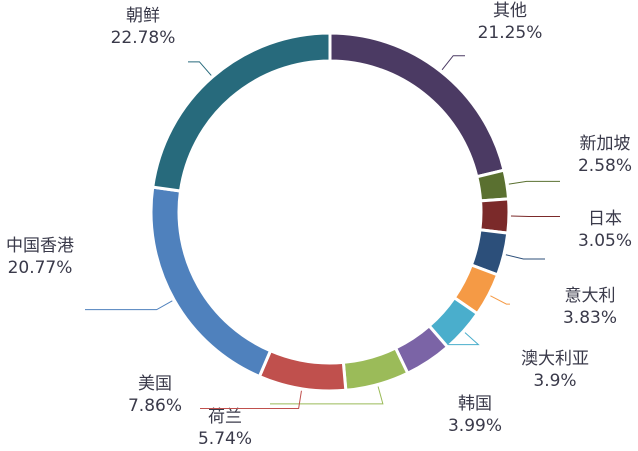 This screenshot has width=638, height=451. Describe the element at coordinates (605, 241) in the screenshot. I see `value-label: 3.05%` at that location.